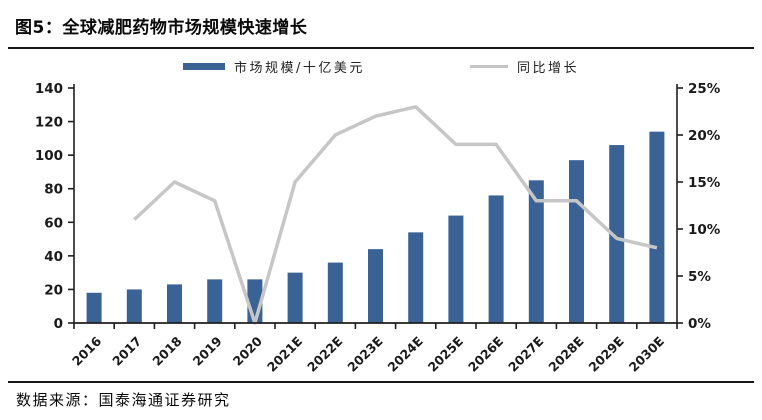 The image size is (762, 420). What do you see at coordinates (416, 277) in the screenshot?
I see `bar-2024E` at bounding box center [416, 277].